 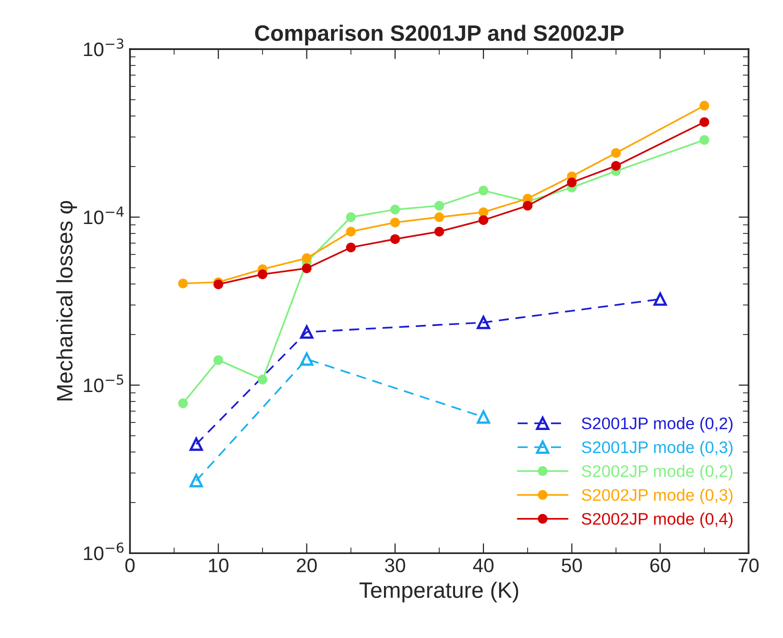 What do you see at coordinates (104, 47) in the screenshot?
I see `y-tick-label: 10$^{−3}$` at bounding box center [104, 47].